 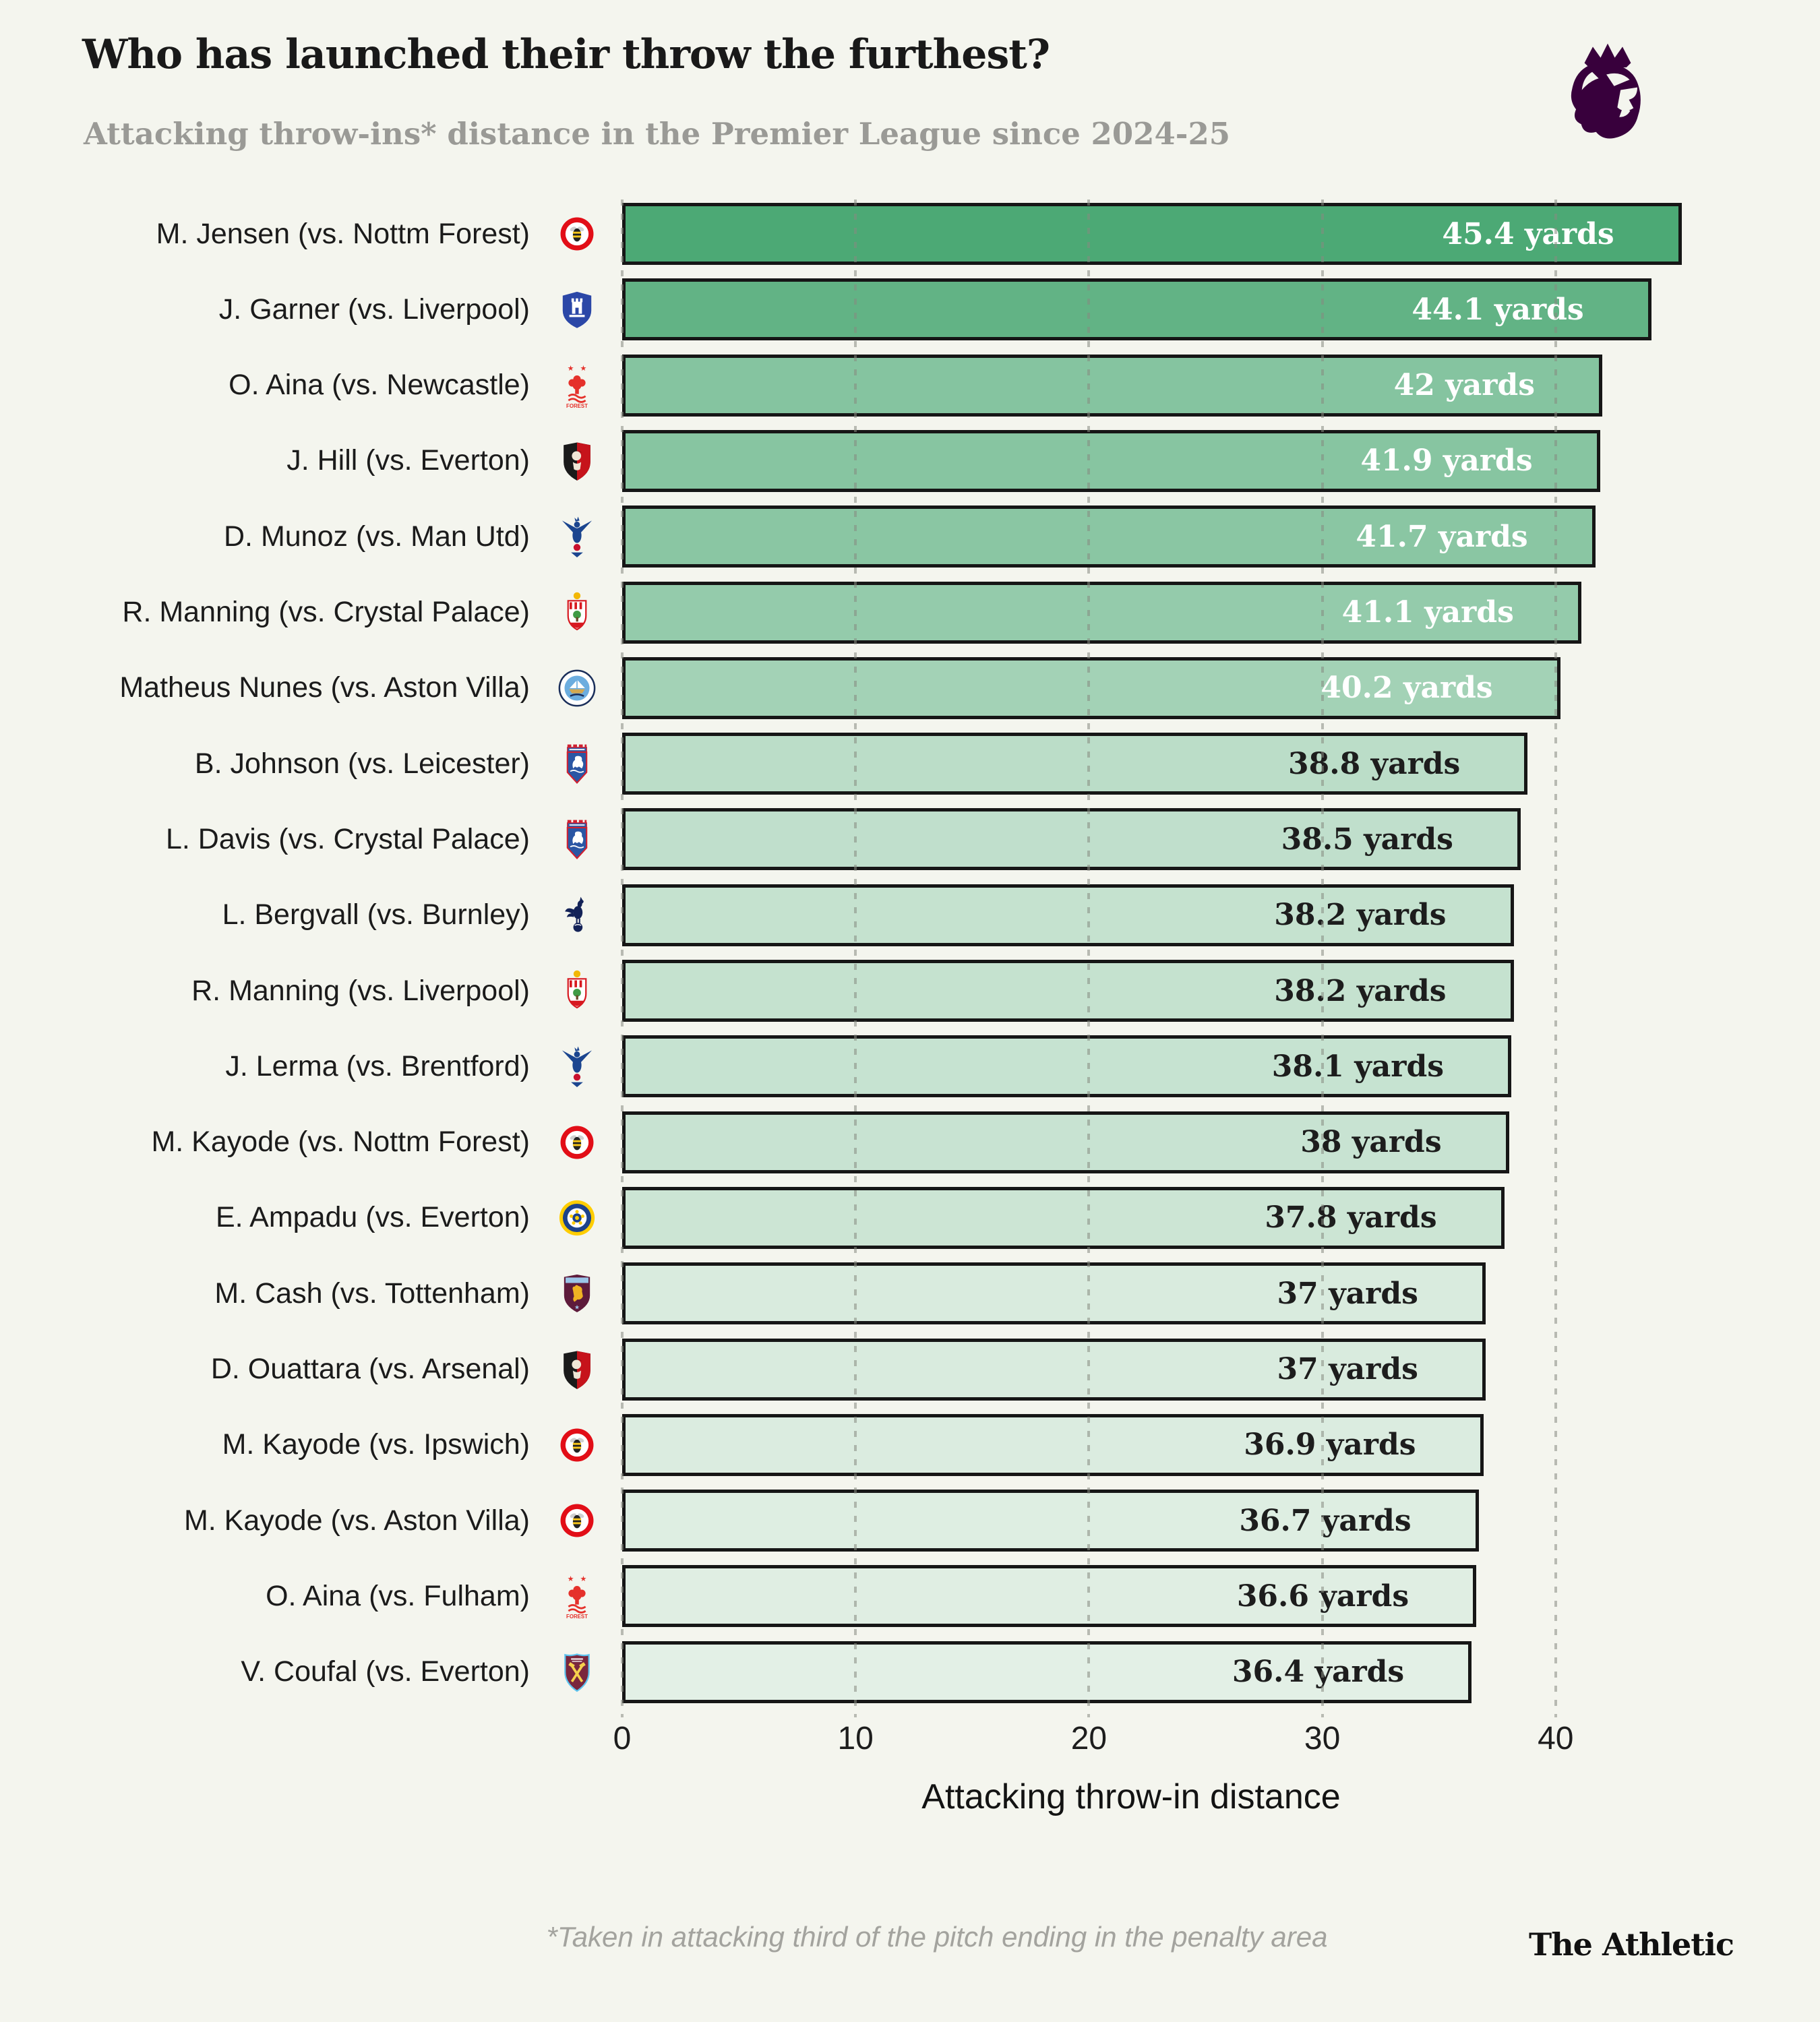 What do you see at coordinates (340, 1142) in the screenshot?
I see `player-label: M. Kayode (vs. Nottm Forest)` at bounding box center [340, 1142].